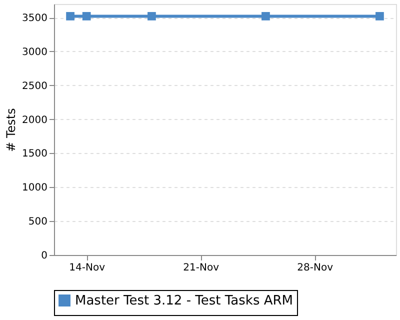 Image resolution: width=400 pixels, height=320 pixels. What do you see at coordinates (184, 301) in the screenshot?
I see `legend-label: Master Test 3.12 - Test Tasks ARM` at bounding box center [184, 301].